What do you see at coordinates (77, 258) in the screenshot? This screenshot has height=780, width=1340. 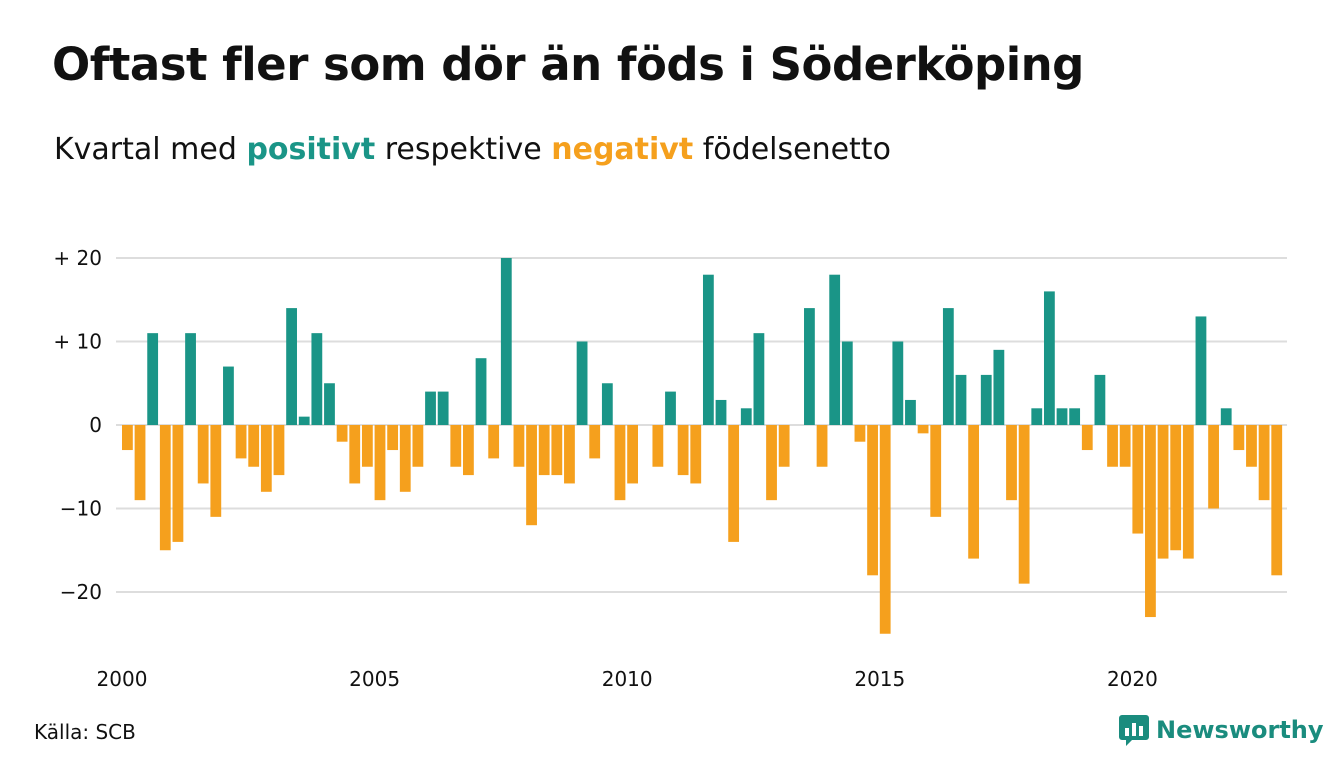 I see `y-tick-label: + 20` at bounding box center [77, 258].